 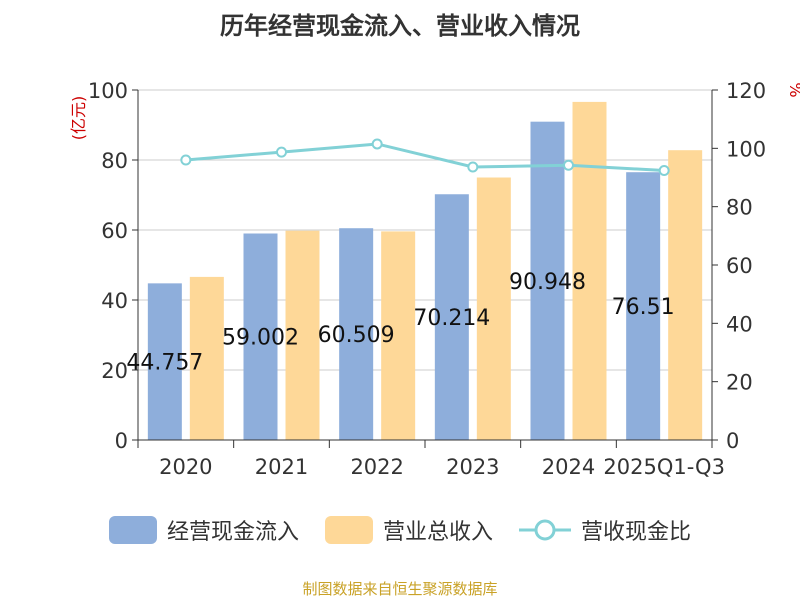 I want to click on legend: 经营现金流入 营业总收入 营收现金比, so click(x=400, y=530).